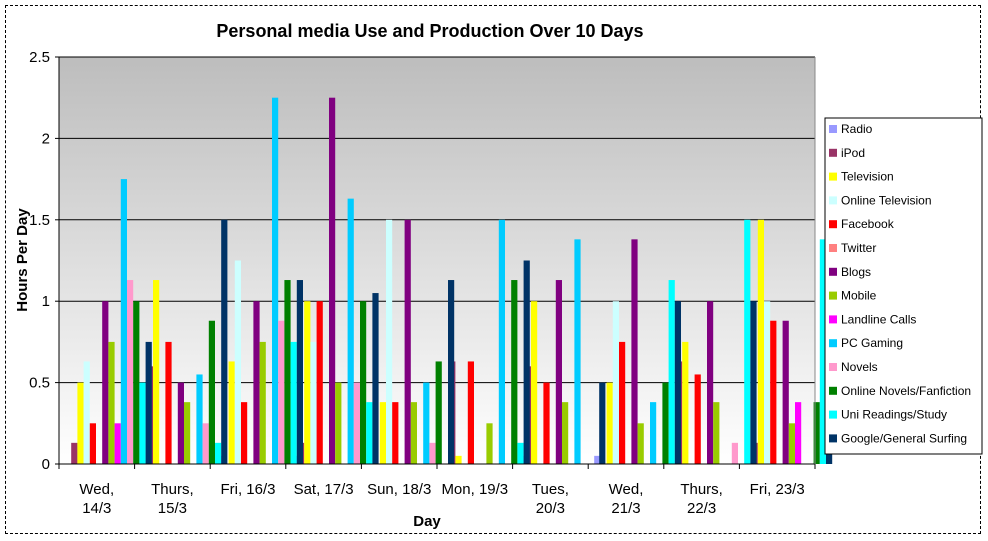 The height and width of the screenshot is (541, 988). I want to click on y-tick-label: 2.5, so click(39, 57).